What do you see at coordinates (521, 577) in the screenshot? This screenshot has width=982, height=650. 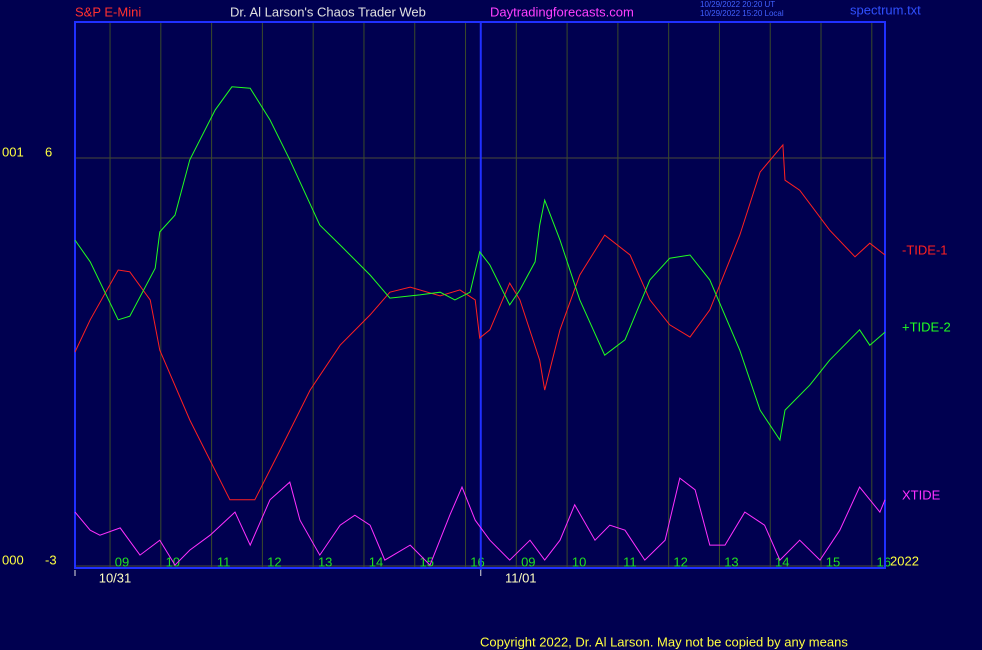 I see `date-label: 11/01` at bounding box center [521, 577].